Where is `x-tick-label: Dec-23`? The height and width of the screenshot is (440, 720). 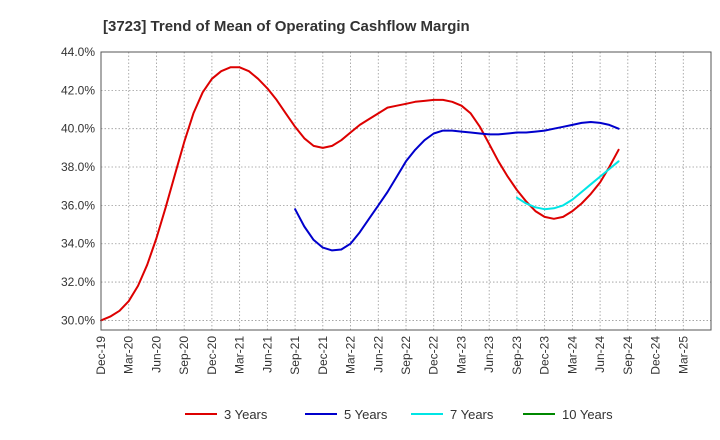
x-tick-label: Dec-23 is located at coordinates (545, 355).